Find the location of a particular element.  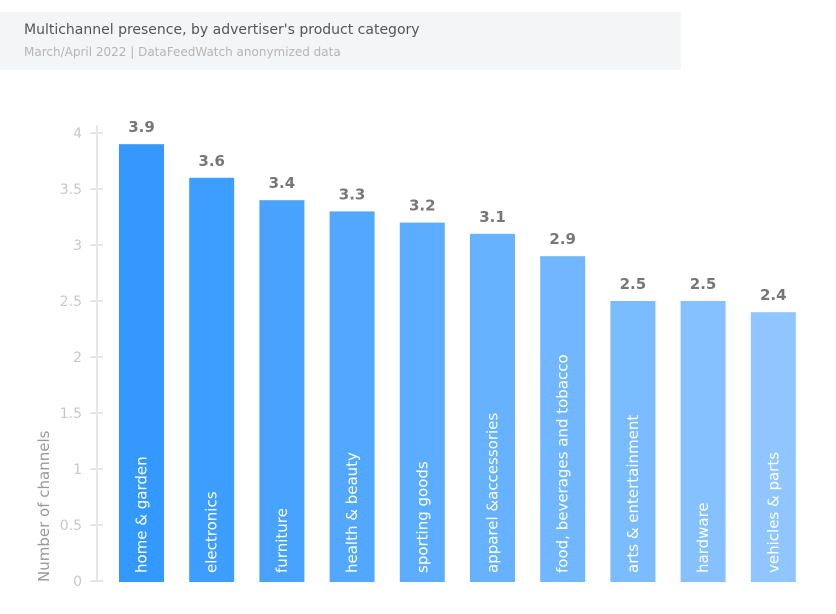

data-label: 3.4 is located at coordinates (282, 183).